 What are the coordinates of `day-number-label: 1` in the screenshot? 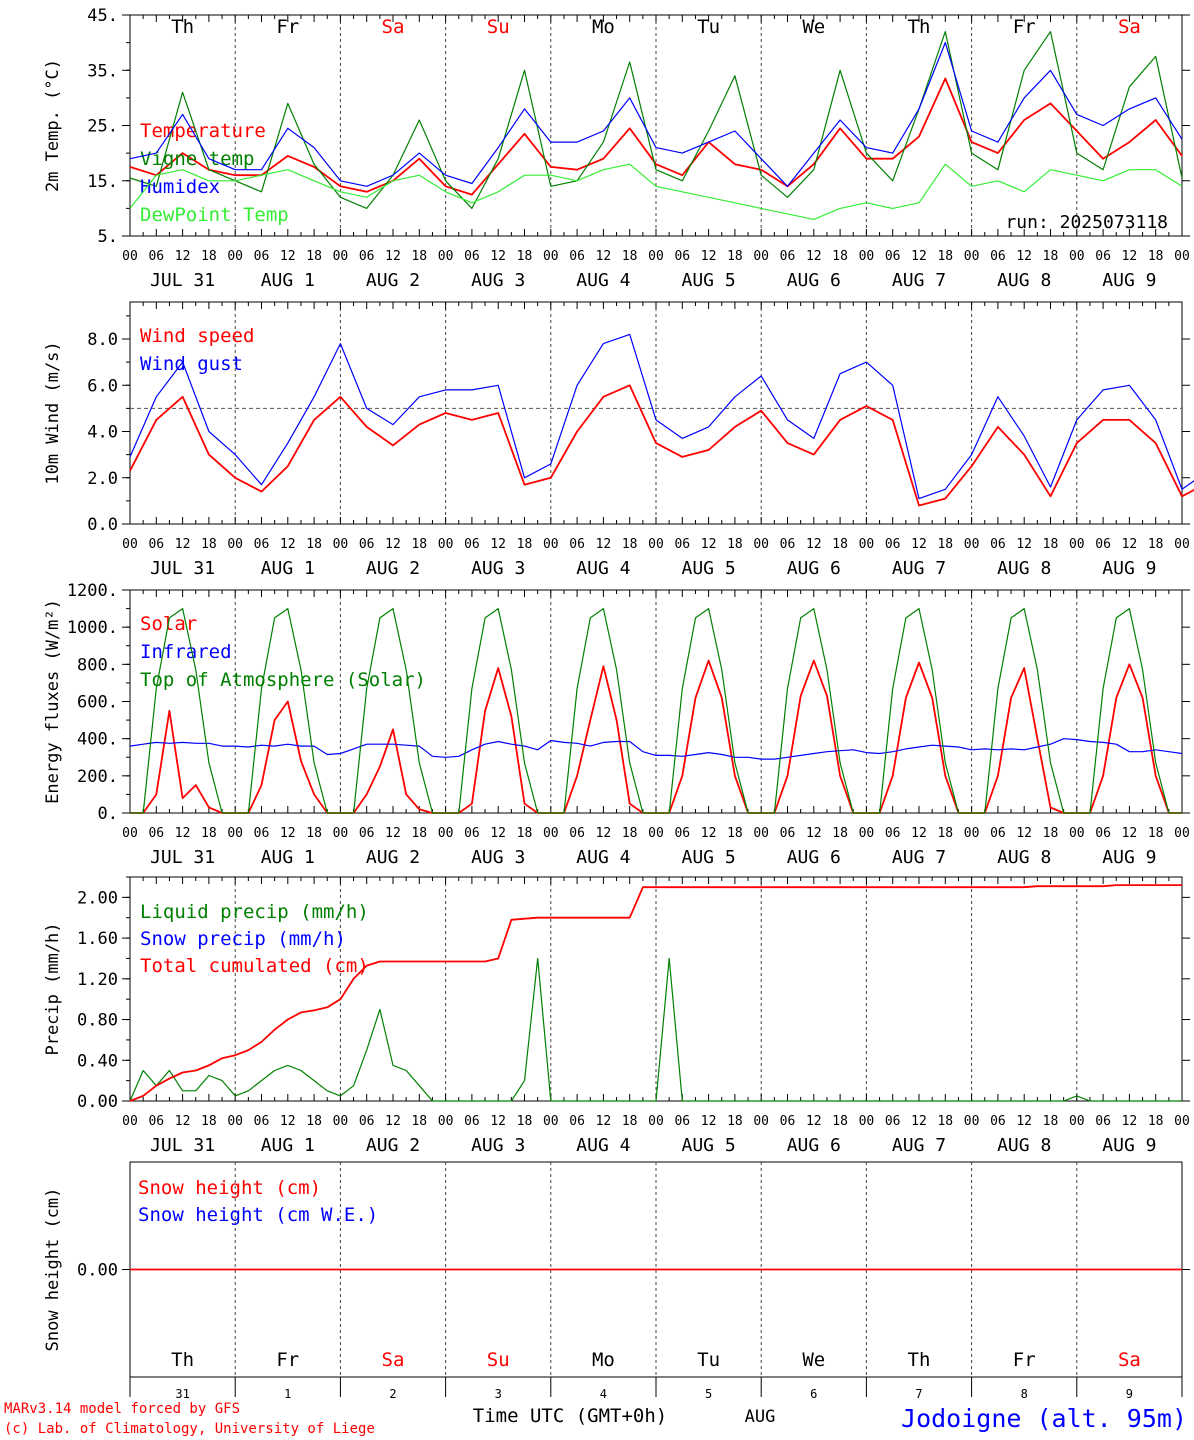 It's located at (287, 1394).